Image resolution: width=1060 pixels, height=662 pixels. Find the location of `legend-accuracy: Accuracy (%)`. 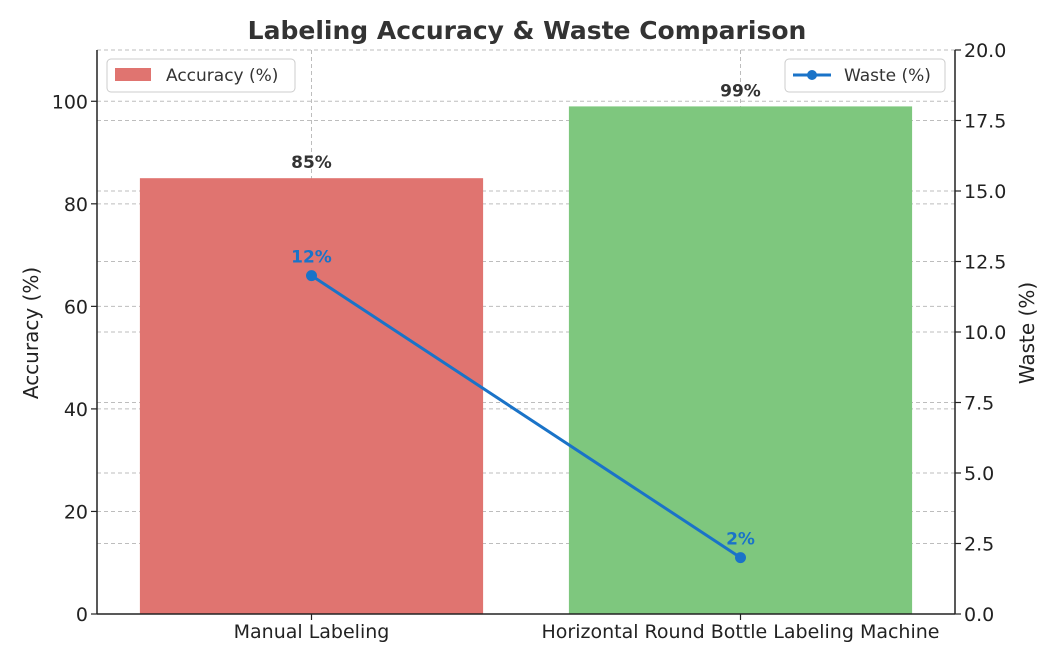

legend-accuracy: Accuracy (%) is located at coordinates (201, 75).